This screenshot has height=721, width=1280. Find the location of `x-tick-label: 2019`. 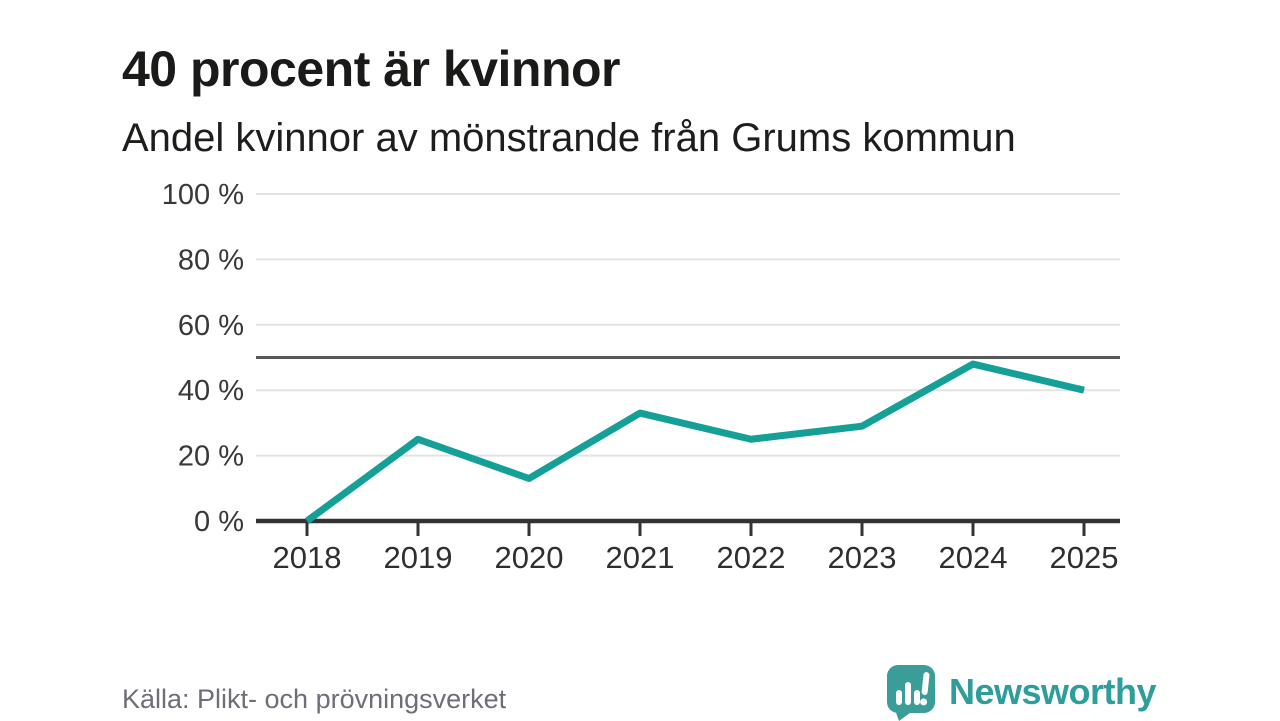

x-tick-label: 2019 is located at coordinates (418, 557).